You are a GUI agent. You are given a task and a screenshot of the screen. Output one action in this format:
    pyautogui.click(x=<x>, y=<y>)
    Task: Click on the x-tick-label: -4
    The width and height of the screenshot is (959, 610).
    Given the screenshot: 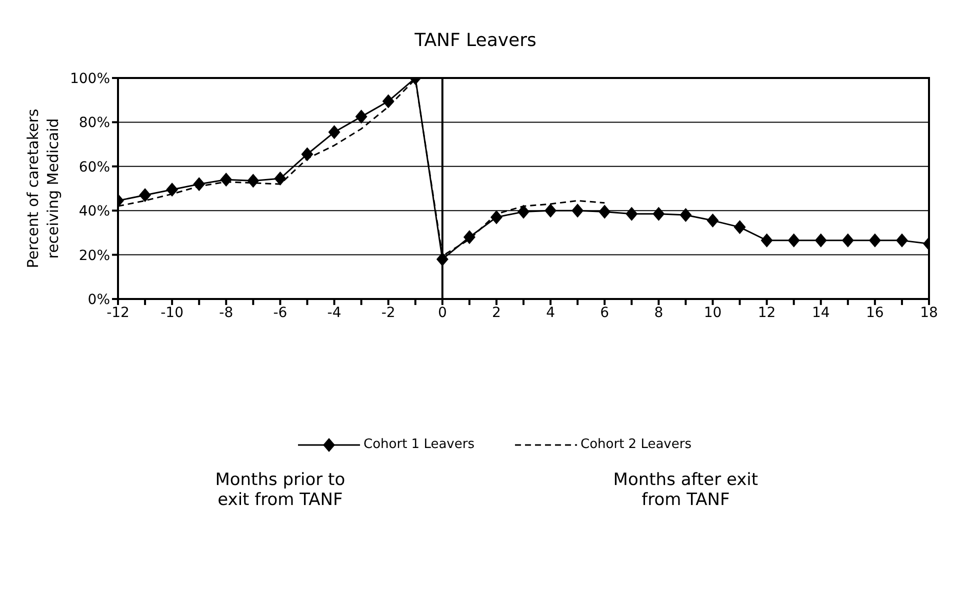 What is the action you would take?
    pyautogui.click(x=334, y=312)
    